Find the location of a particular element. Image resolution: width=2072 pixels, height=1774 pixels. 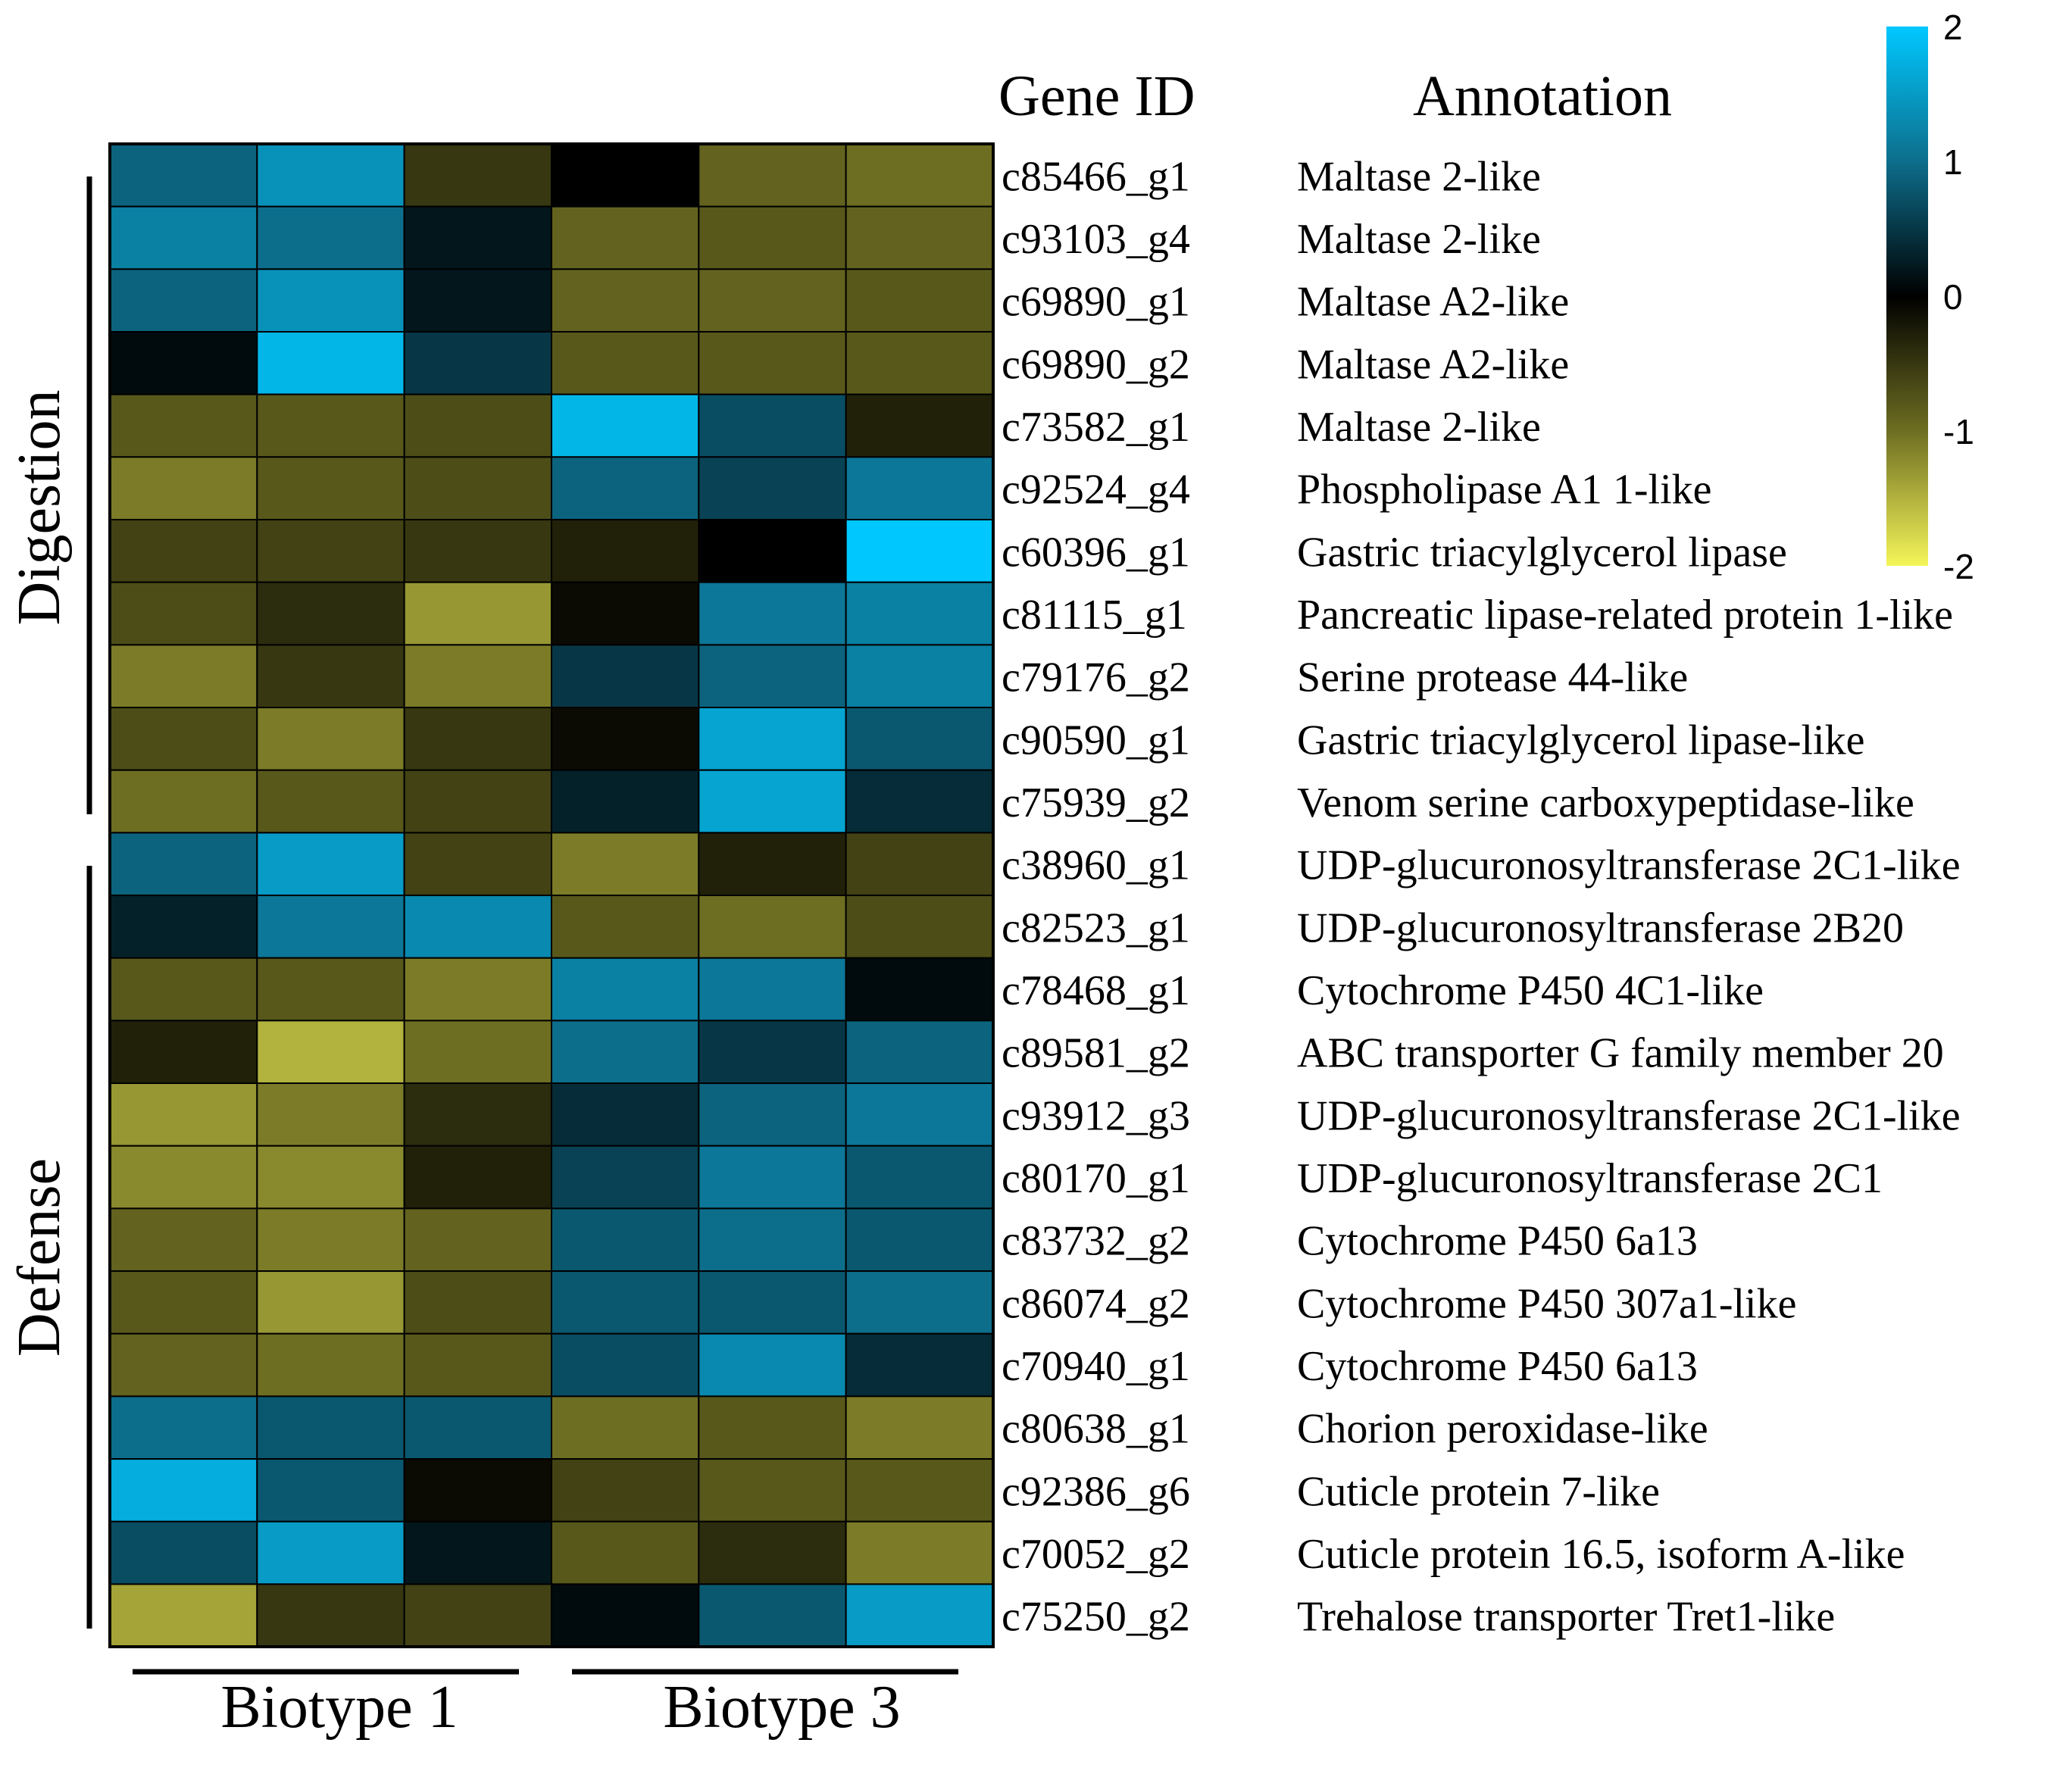

gene-id-label: c69890_g1 is located at coordinates (1096, 302).